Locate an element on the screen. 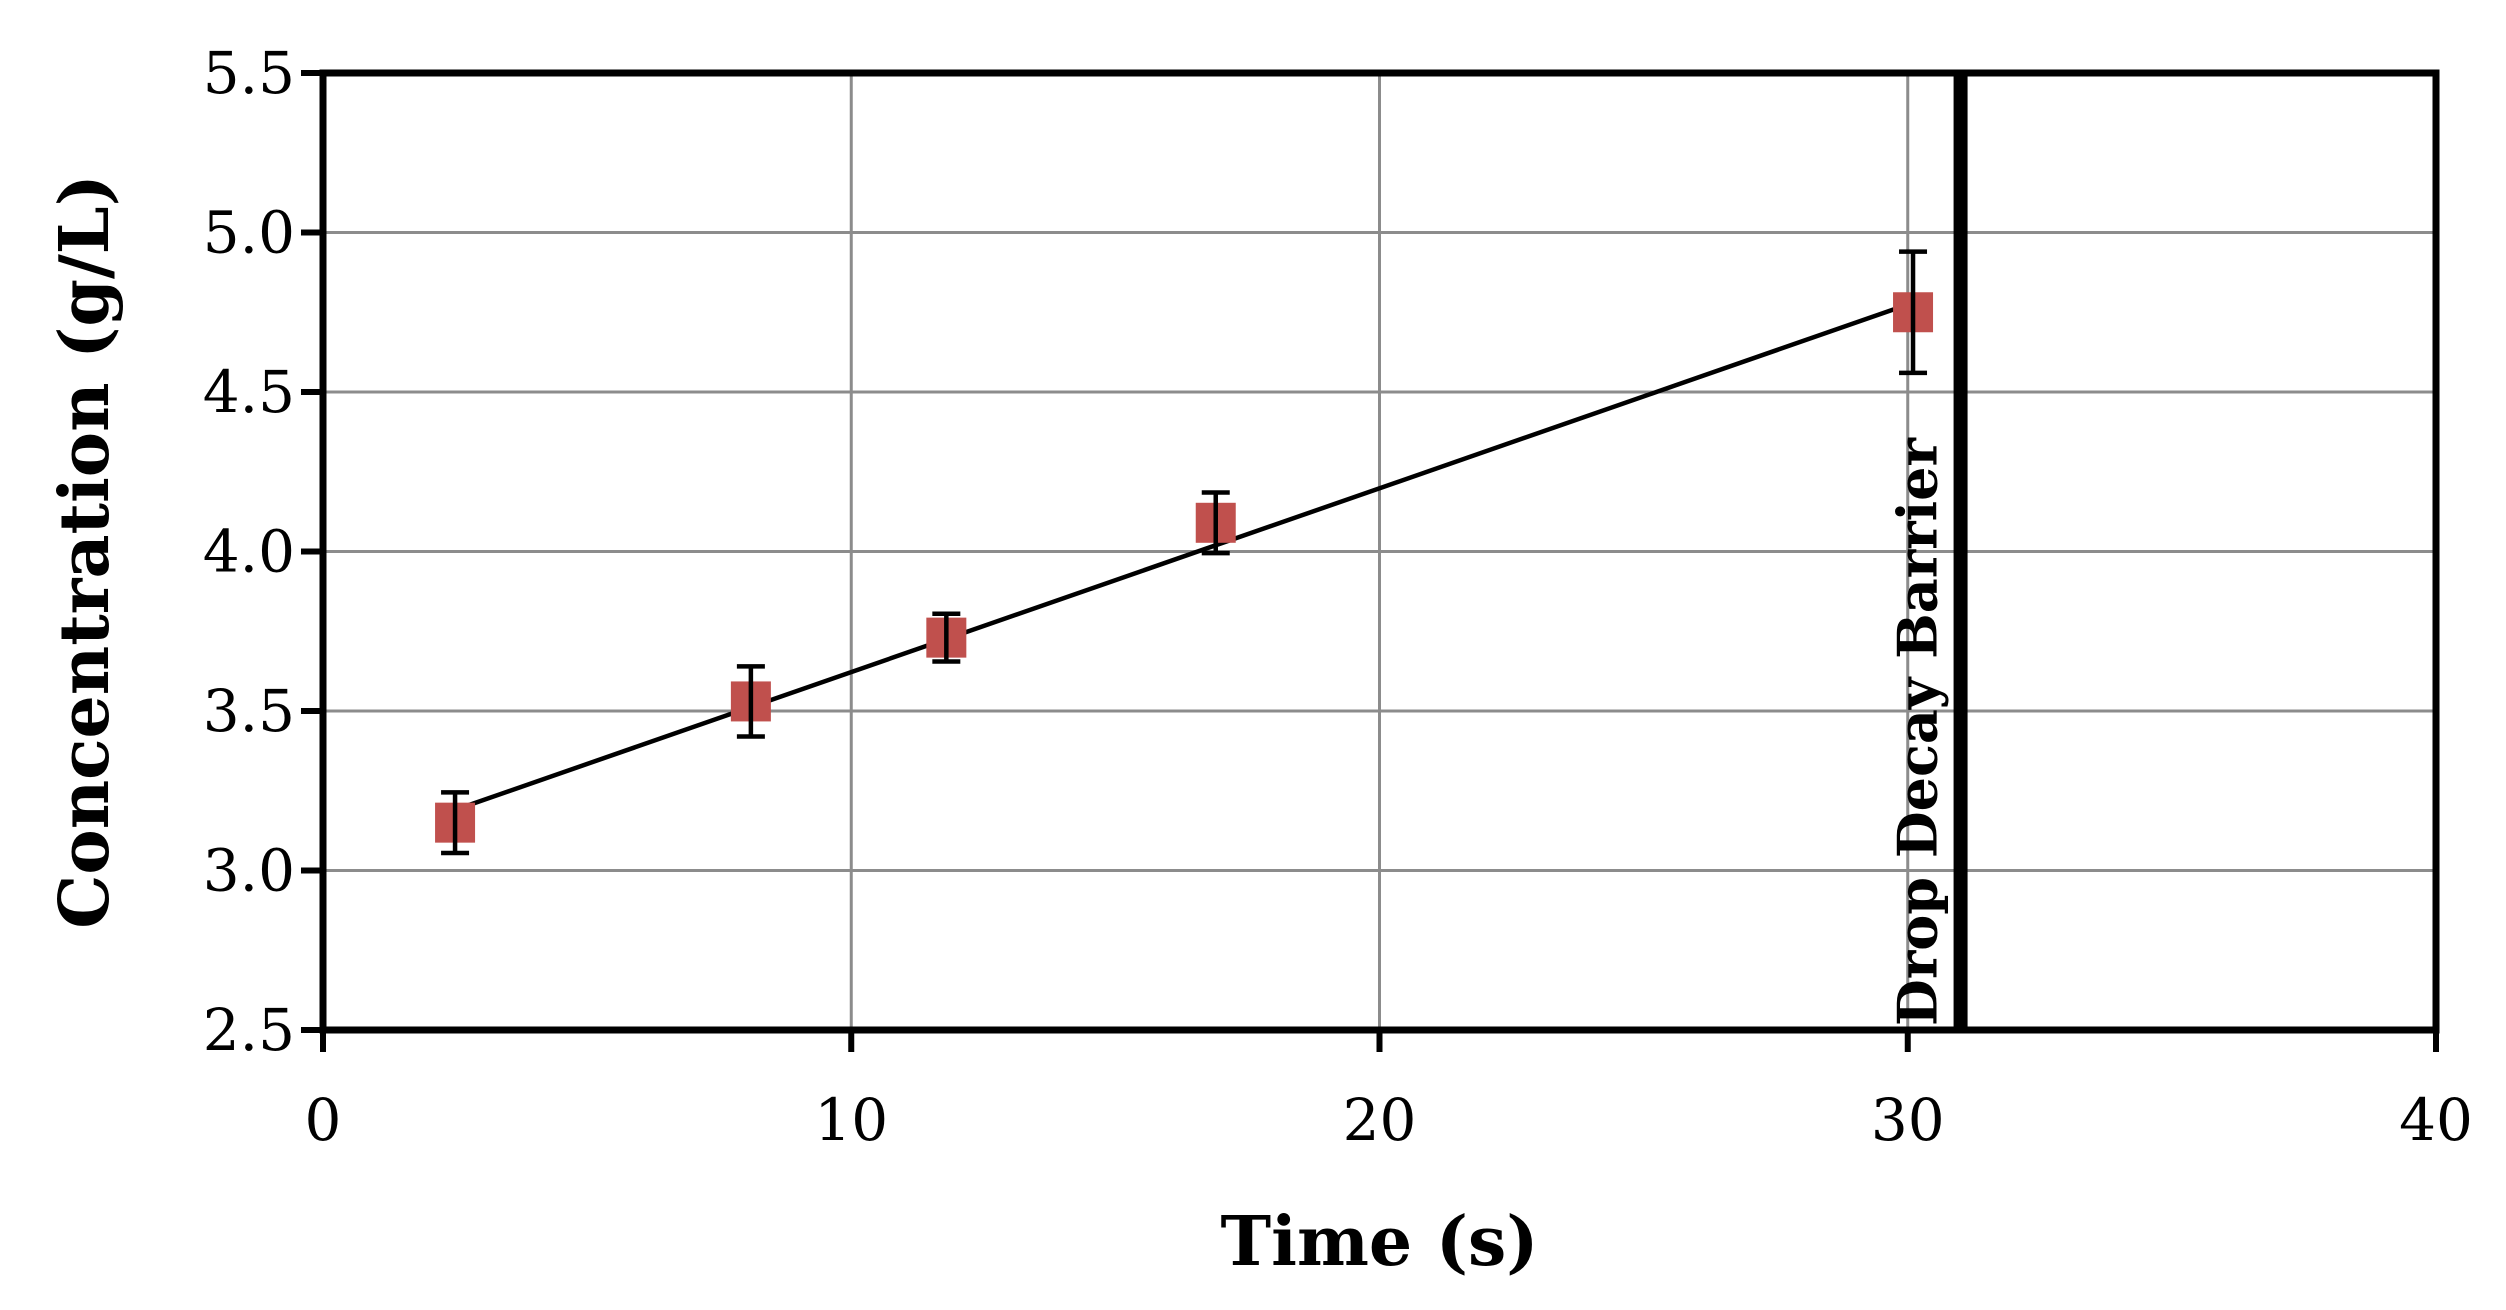  barrier-layer: Drop Decay Barrier is located at coordinates (1927, 551).